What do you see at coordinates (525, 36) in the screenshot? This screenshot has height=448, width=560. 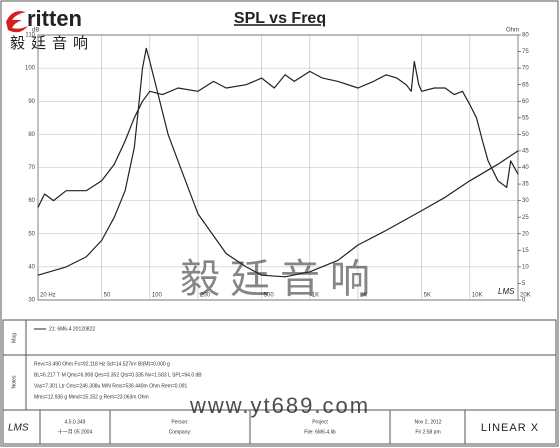 I see `y2-tick-label: 80` at bounding box center [525, 36].